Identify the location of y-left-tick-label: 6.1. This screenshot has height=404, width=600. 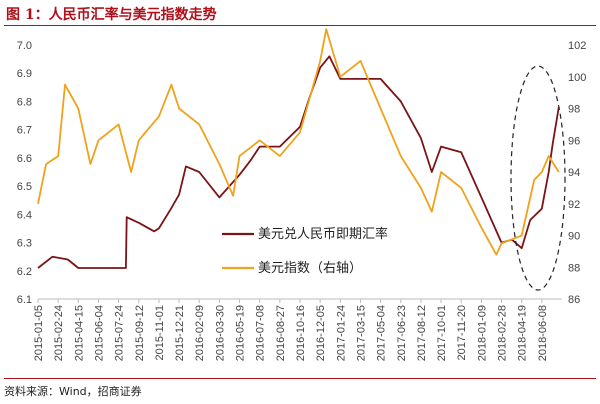
(24, 300).